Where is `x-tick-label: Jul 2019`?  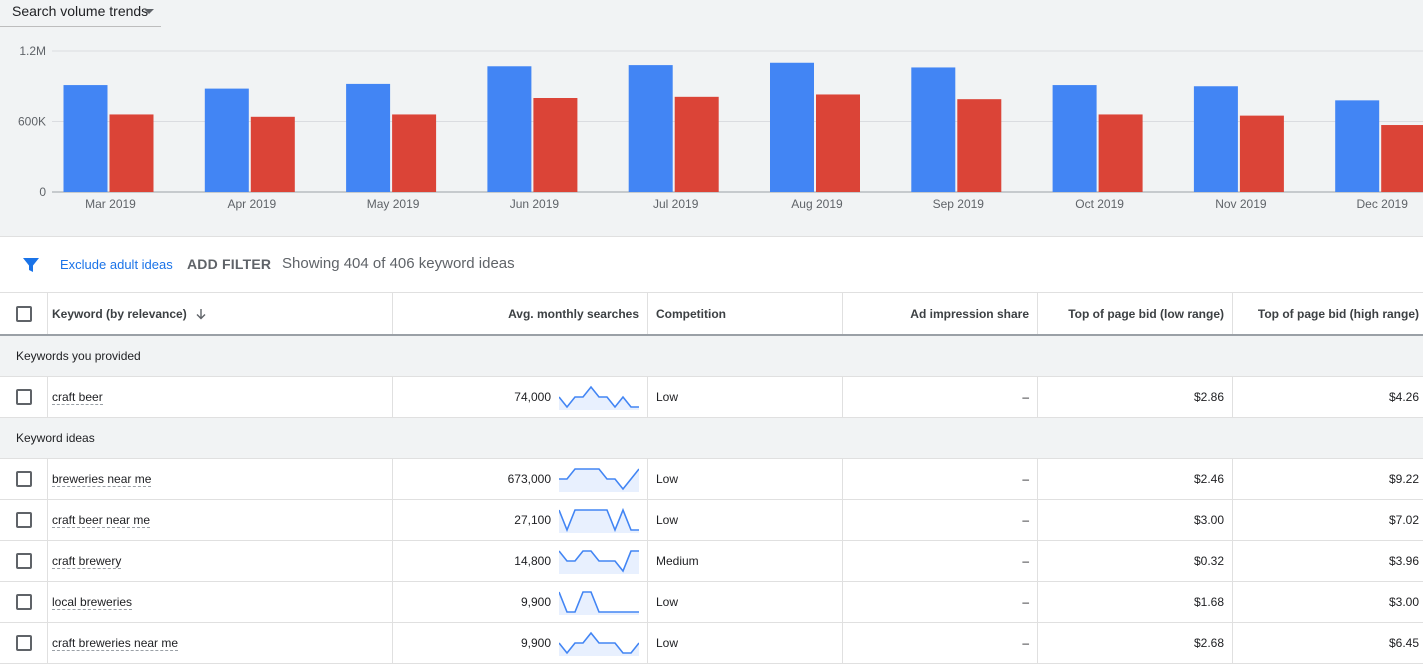 x-tick-label: Jul 2019 is located at coordinates (676, 204).